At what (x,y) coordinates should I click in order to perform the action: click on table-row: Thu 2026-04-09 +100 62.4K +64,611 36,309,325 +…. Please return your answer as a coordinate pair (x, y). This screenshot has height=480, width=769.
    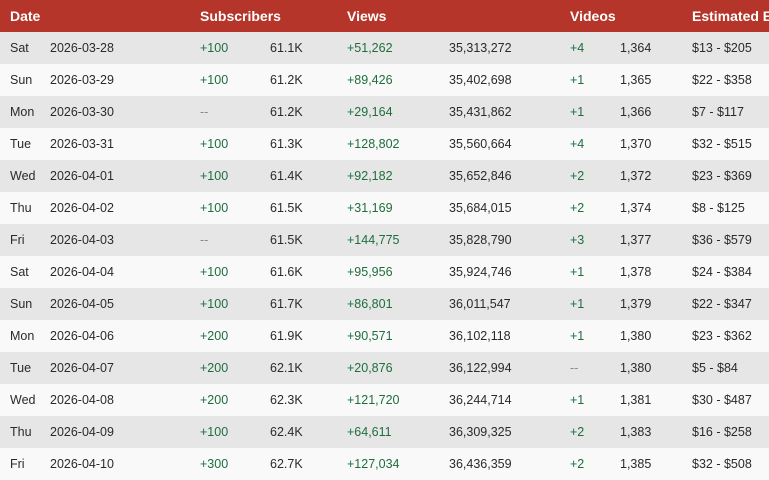
    Looking at the image, I should click on (384, 432).